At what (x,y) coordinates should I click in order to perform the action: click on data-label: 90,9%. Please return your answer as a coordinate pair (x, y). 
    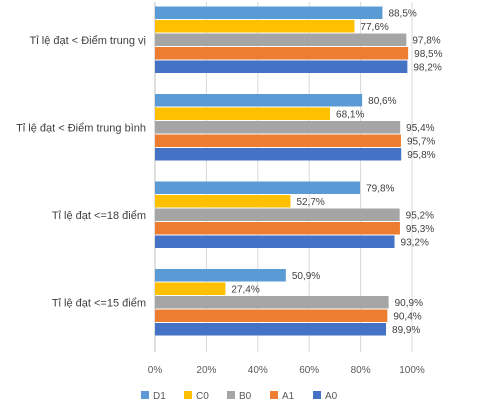
    Looking at the image, I should click on (409, 303).